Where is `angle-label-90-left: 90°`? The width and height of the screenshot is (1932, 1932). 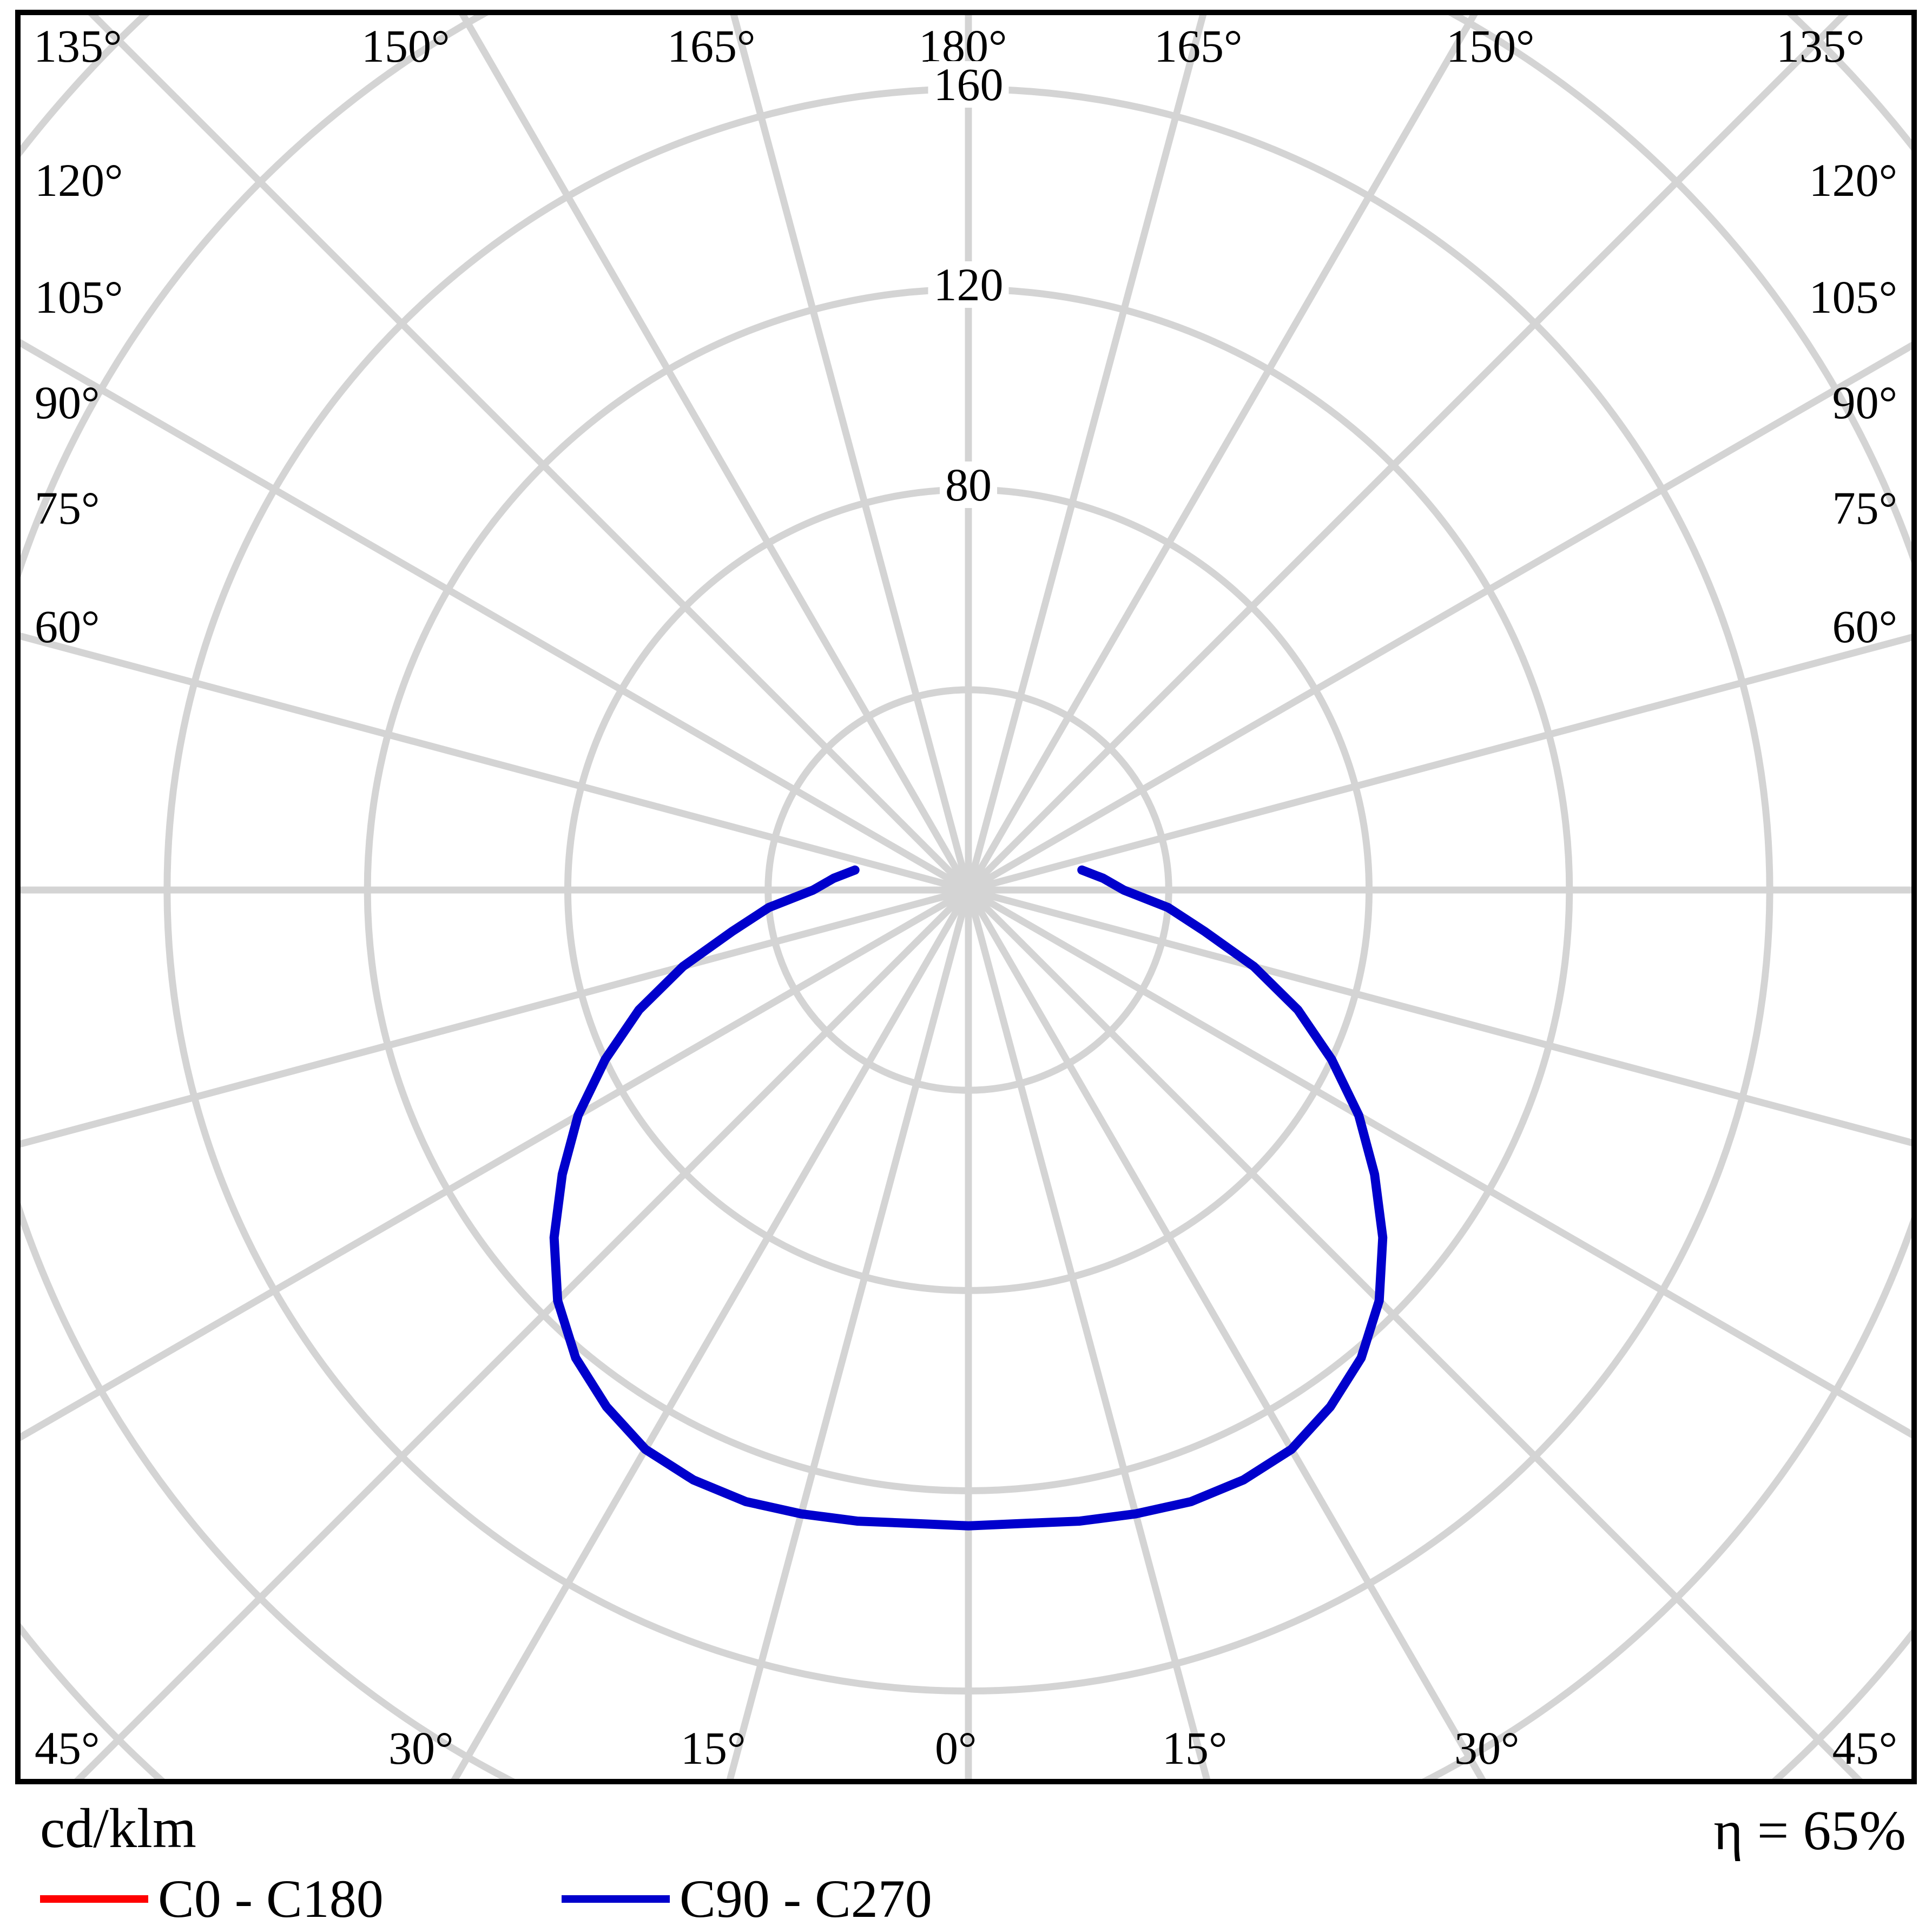
angle-label-90-left: 90° is located at coordinates (67, 402).